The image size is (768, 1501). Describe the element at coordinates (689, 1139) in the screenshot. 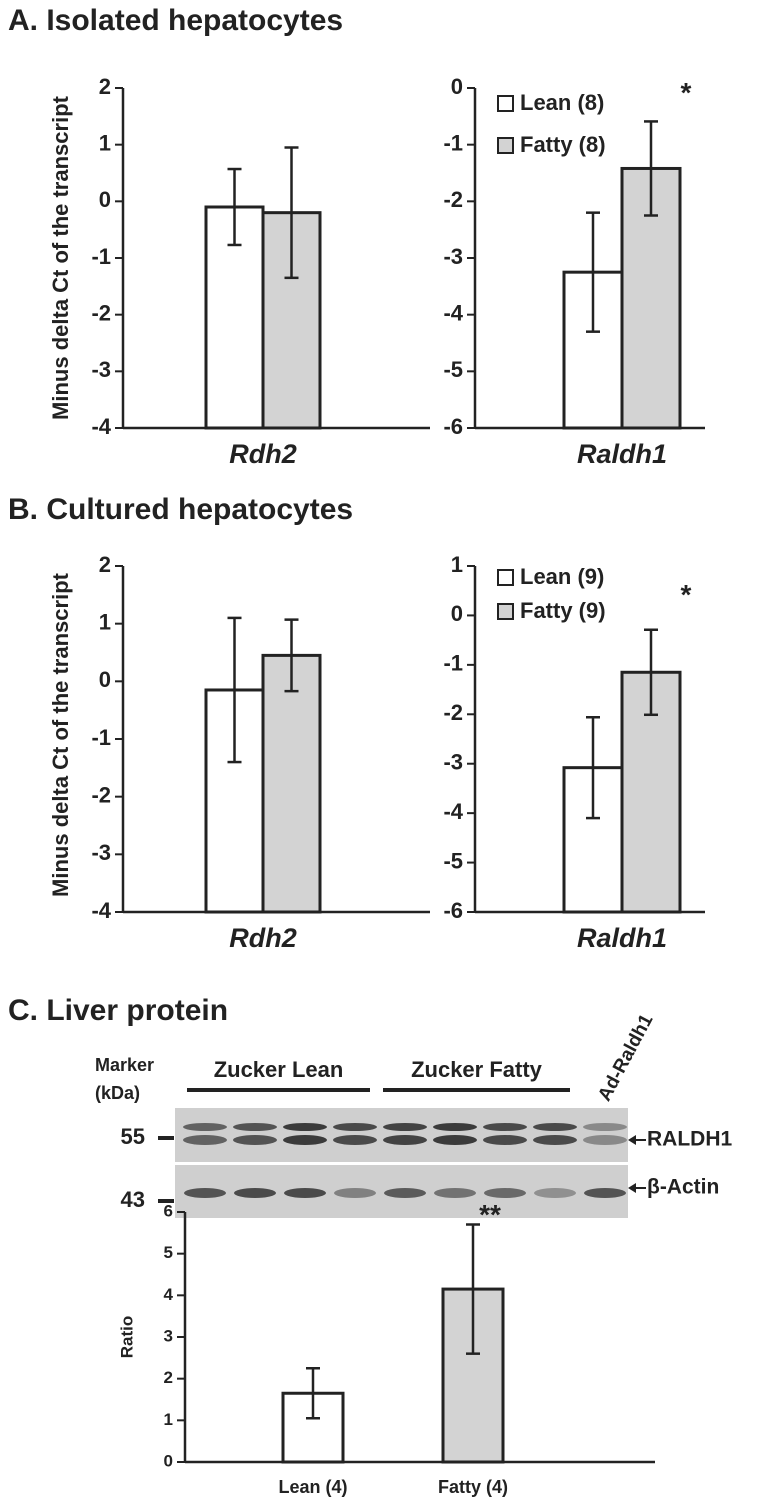

I see `band-label: RALDH1` at that location.